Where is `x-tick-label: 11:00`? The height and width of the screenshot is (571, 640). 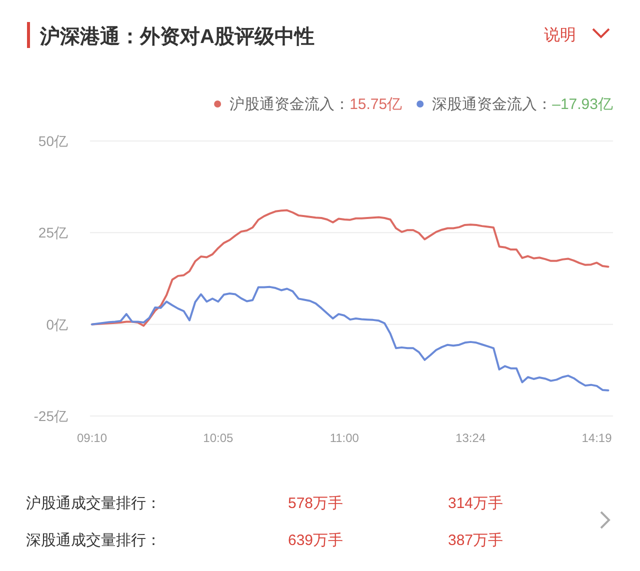 x-tick-label: 11:00 is located at coordinates (345, 438).